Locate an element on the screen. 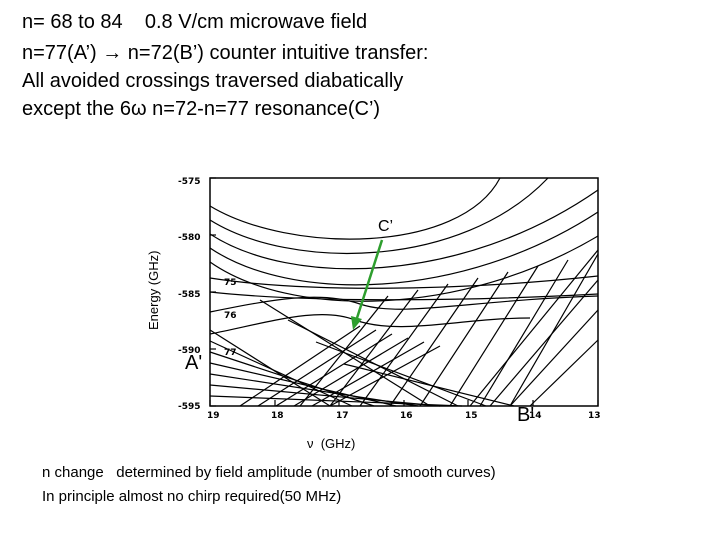 The height and width of the screenshot is (540, 720). y-axis-label: Energy (GHz) is located at coordinates (153, 290).